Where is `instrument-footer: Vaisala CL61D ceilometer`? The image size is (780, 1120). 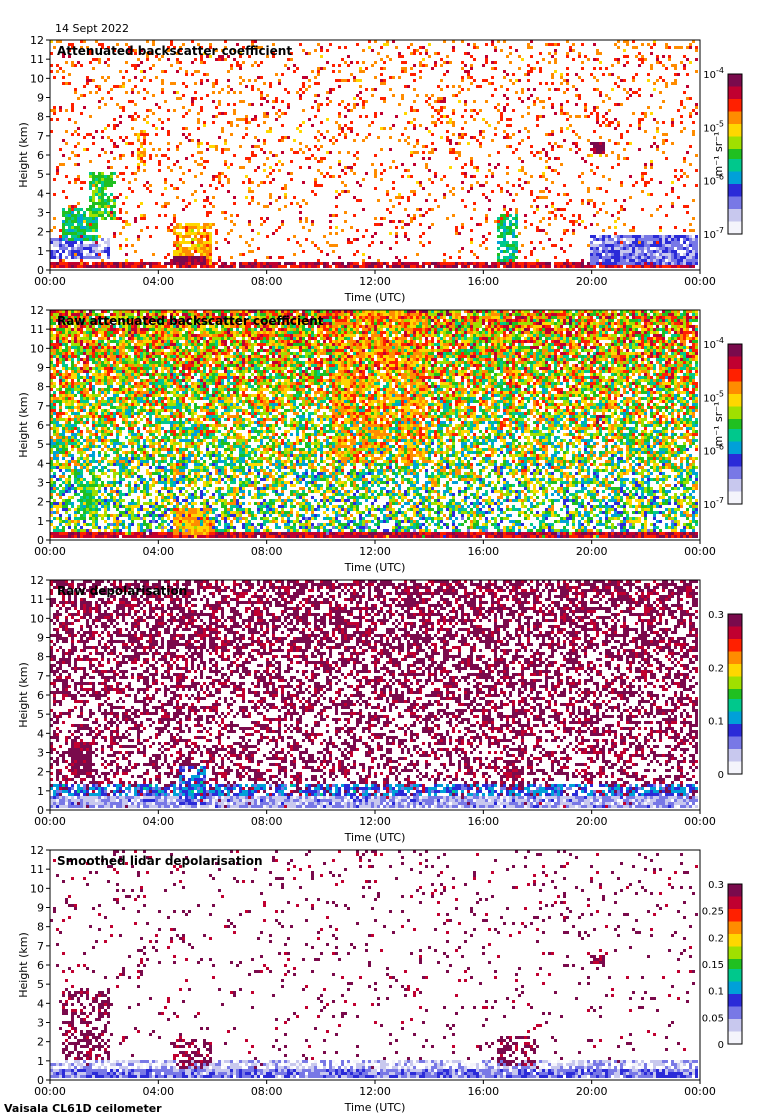 instrument-footer: Vaisala CL61D ceilometer is located at coordinates (83, 1108).